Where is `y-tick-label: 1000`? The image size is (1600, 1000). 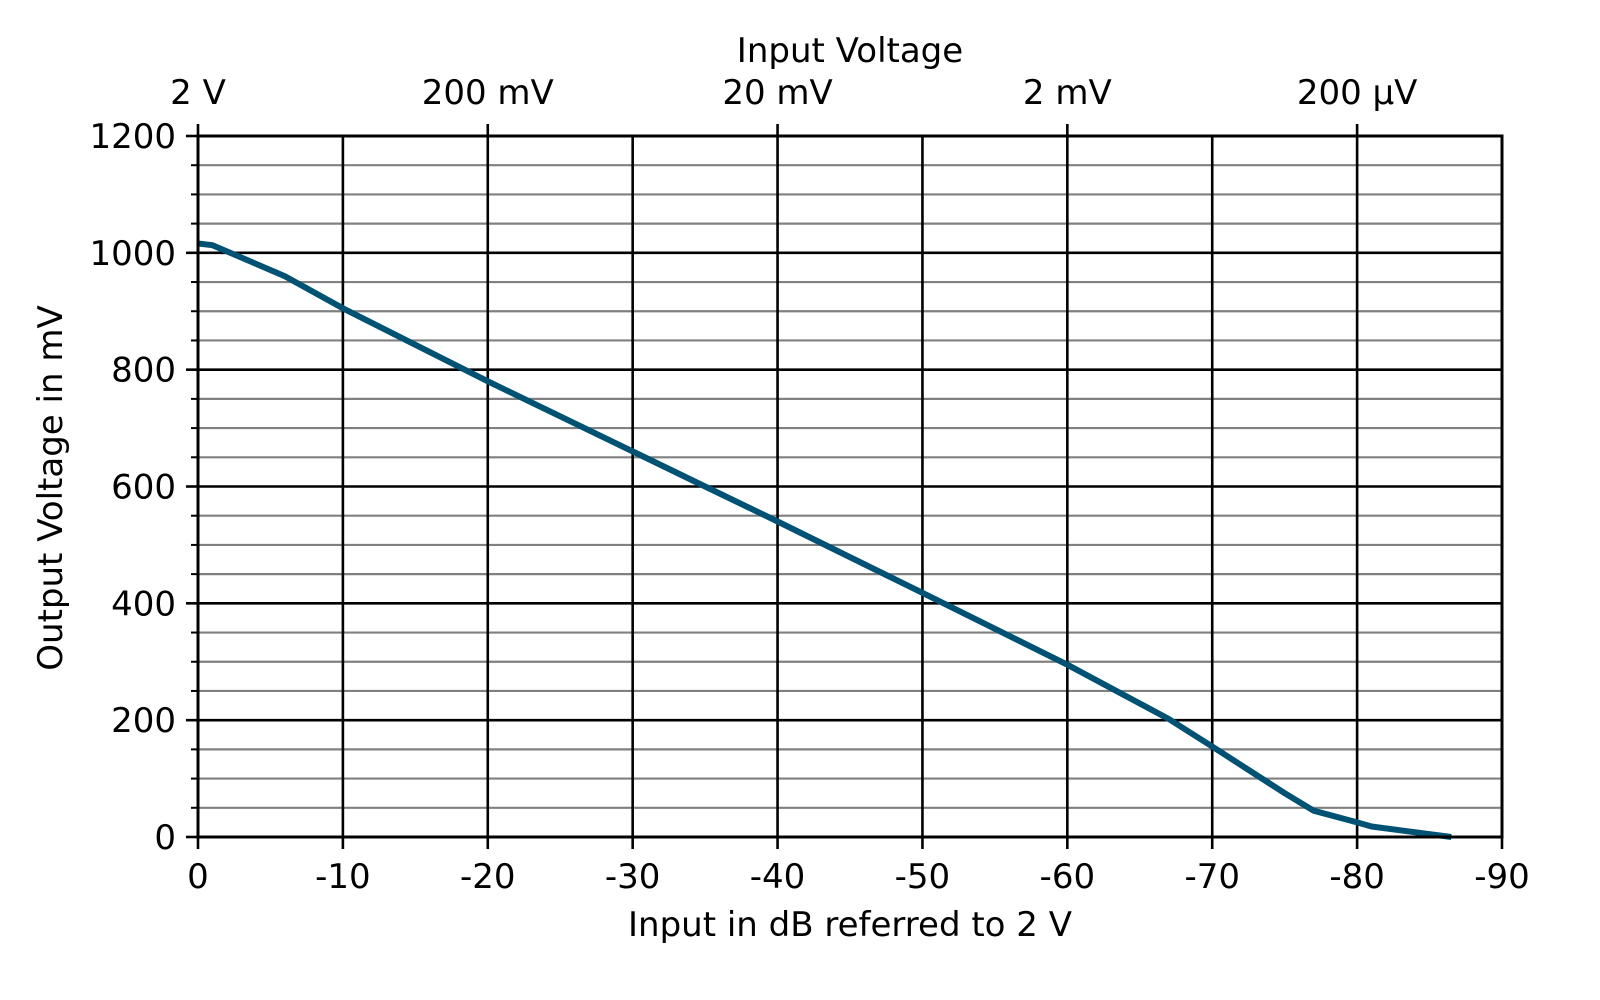
y-tick-label: 1000 is located at coordinates (132, 254).